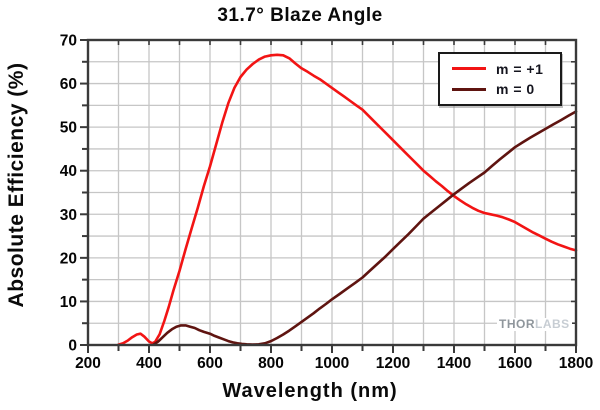 Image resolution: width=600 pixels, height=410 pixels. What do you see at coordinates (552, 324) in the screenshot?
I see `watermark-labs: LABS` at bounding box center [552, 324].